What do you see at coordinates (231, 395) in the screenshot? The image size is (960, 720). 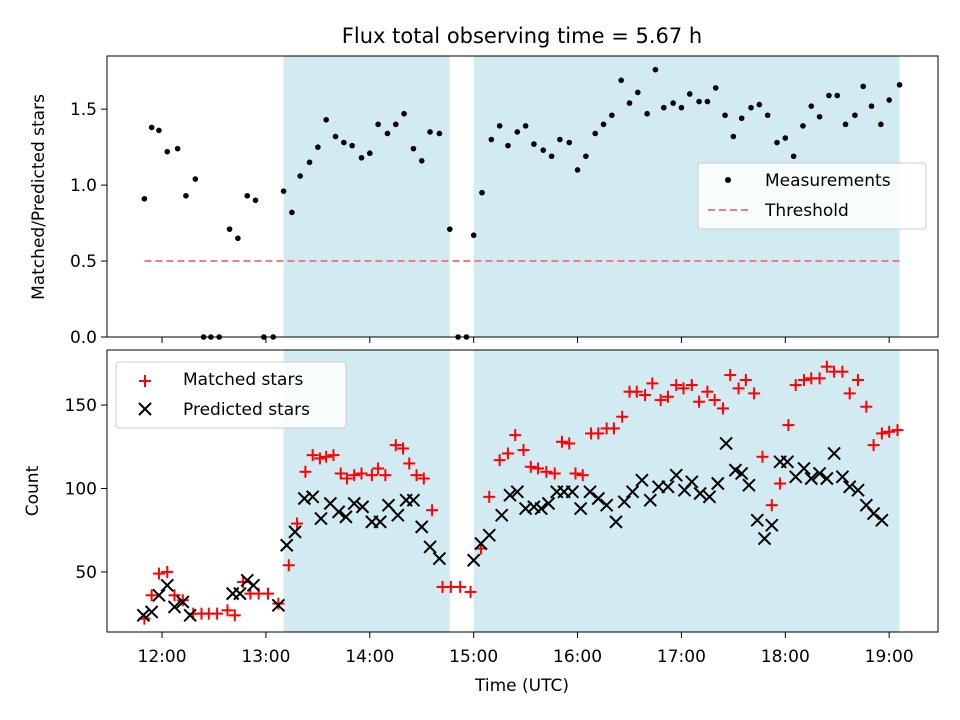 I see `bottom-legend-box` at bounding box center [231, 395].